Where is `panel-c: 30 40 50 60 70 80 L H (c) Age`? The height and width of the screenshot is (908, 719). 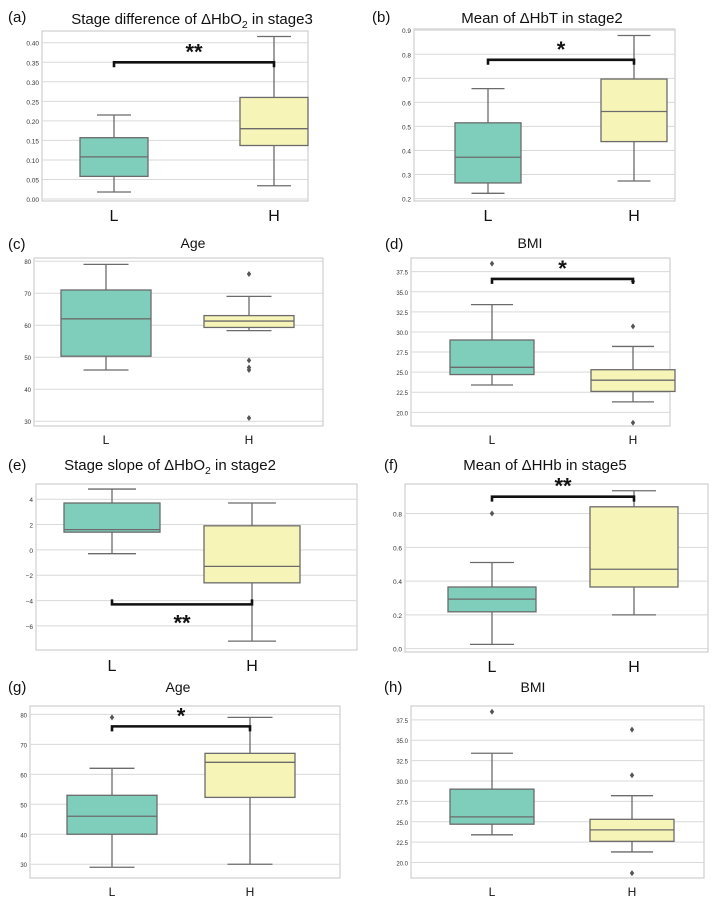
panel-c: 30 40 50 60 70 80 L H (c) Age is located at coordinates (166, 341).